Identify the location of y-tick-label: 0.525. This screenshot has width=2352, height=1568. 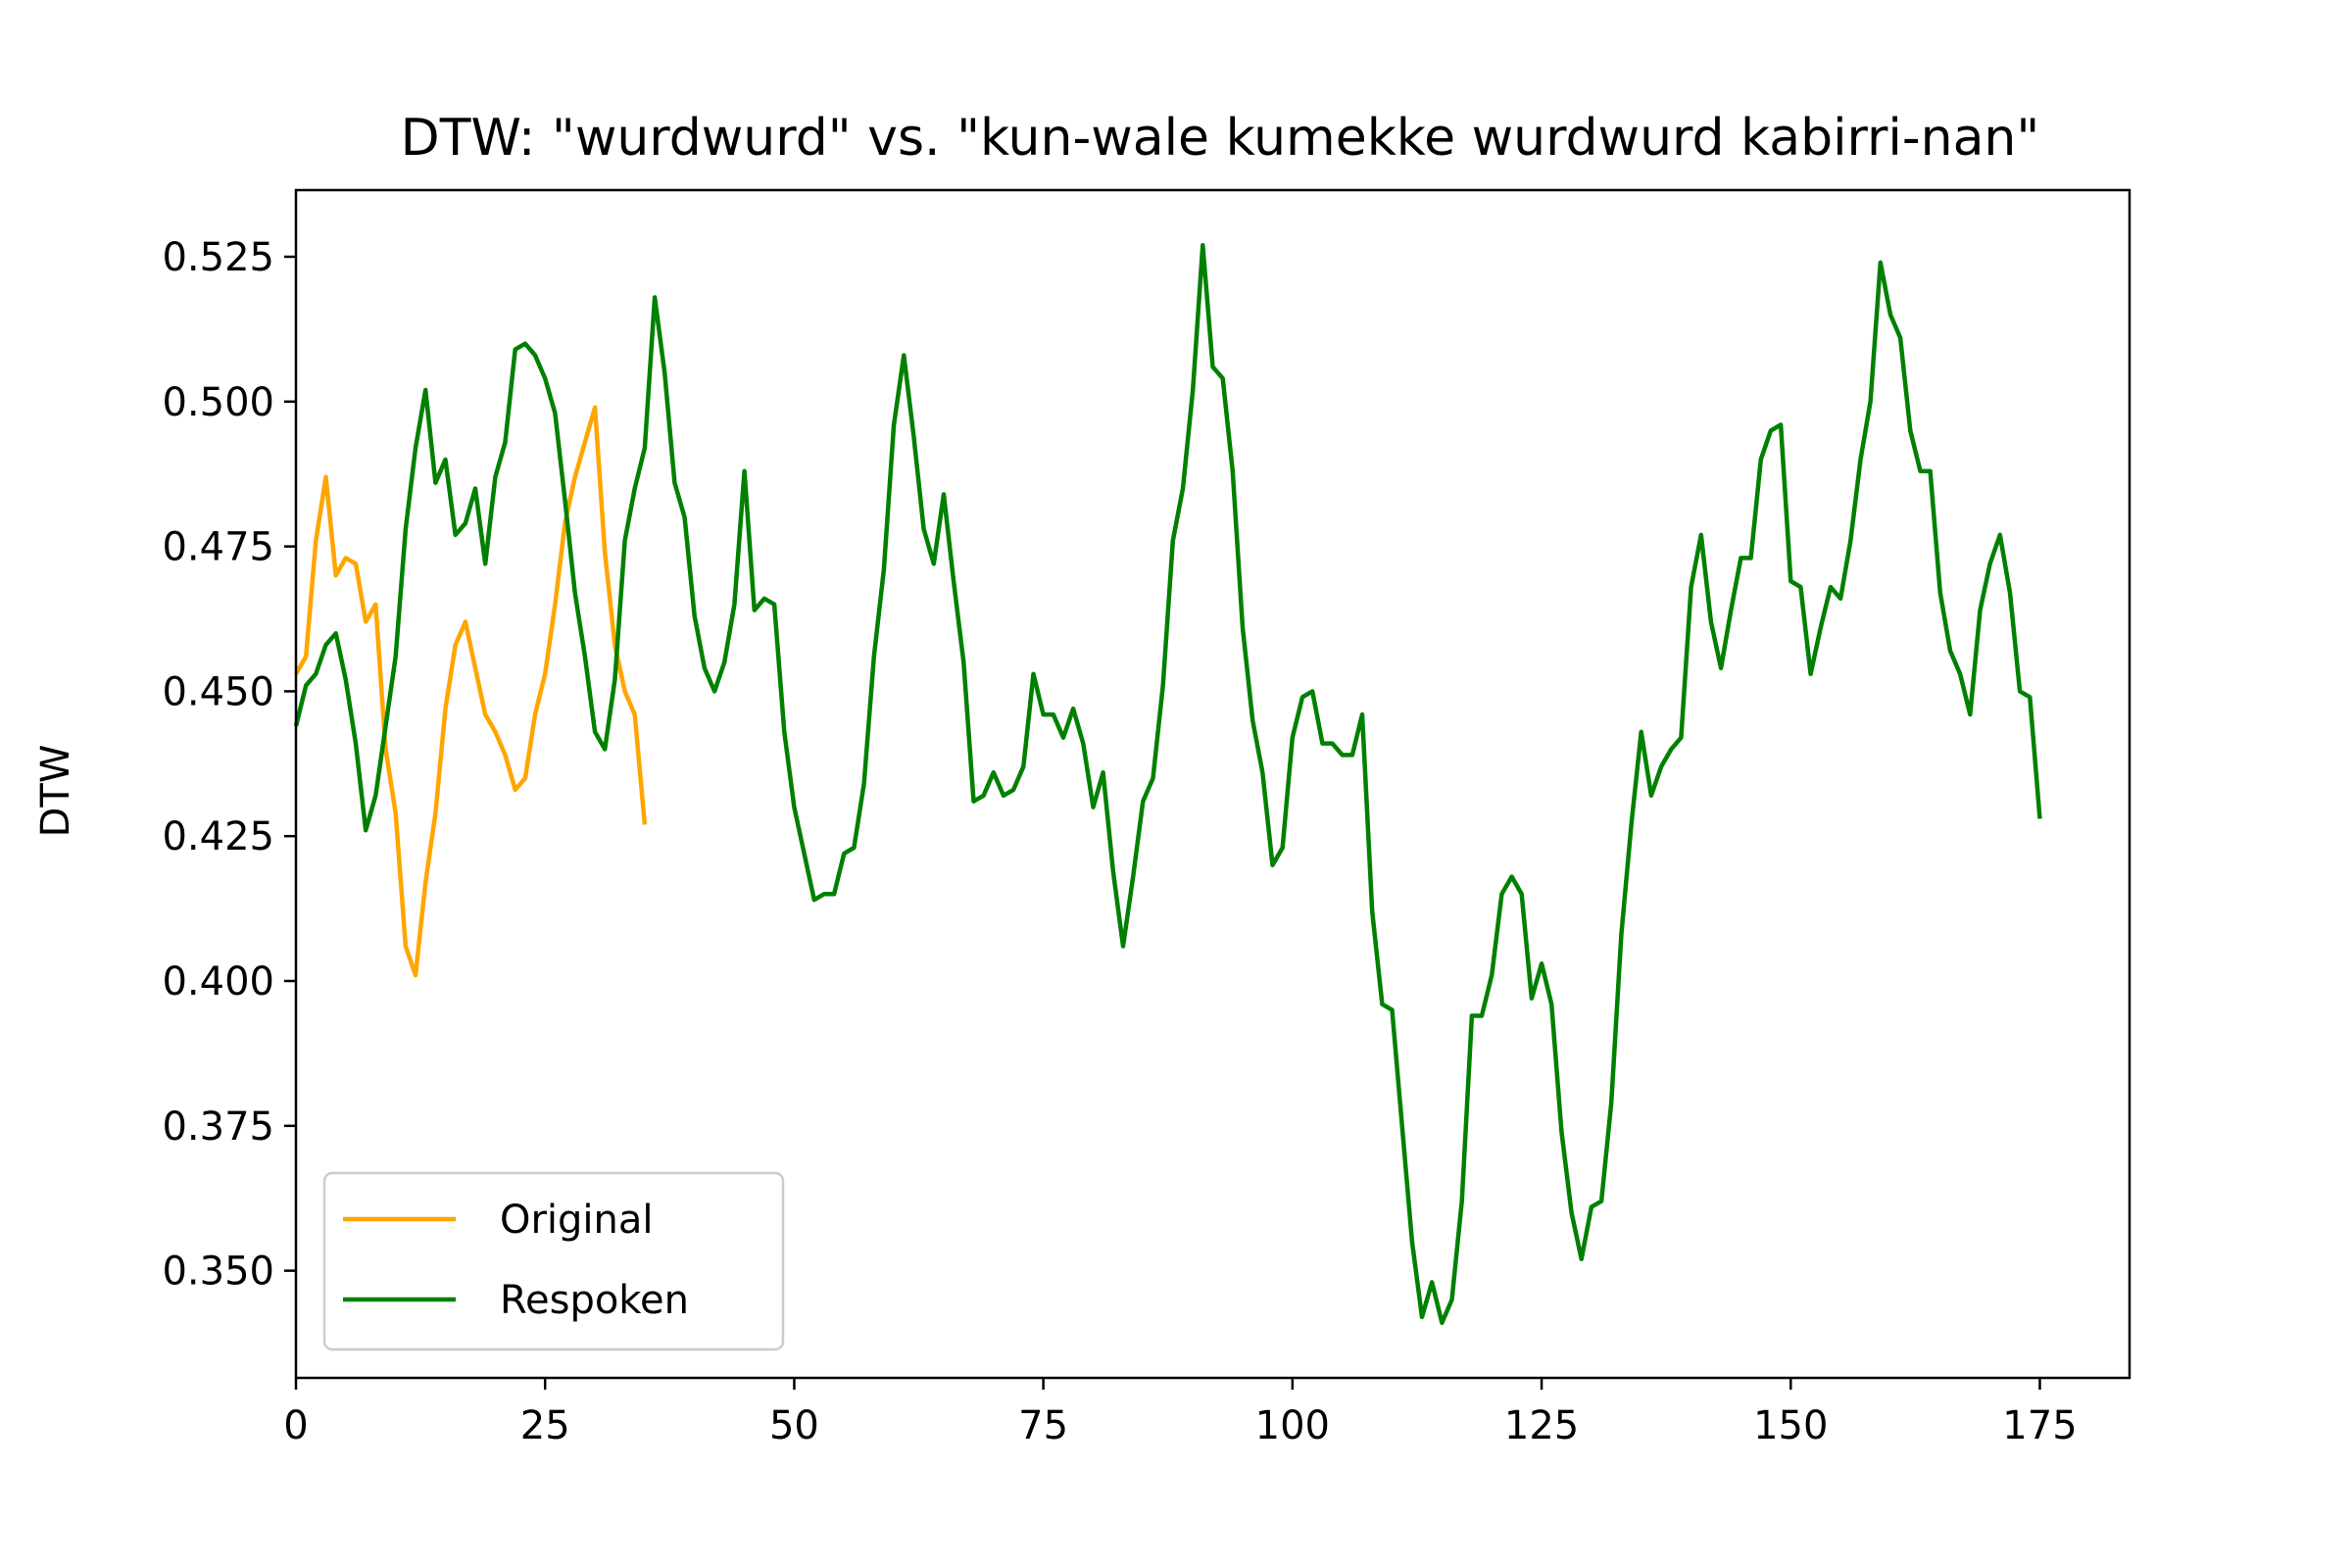
(218, 257).